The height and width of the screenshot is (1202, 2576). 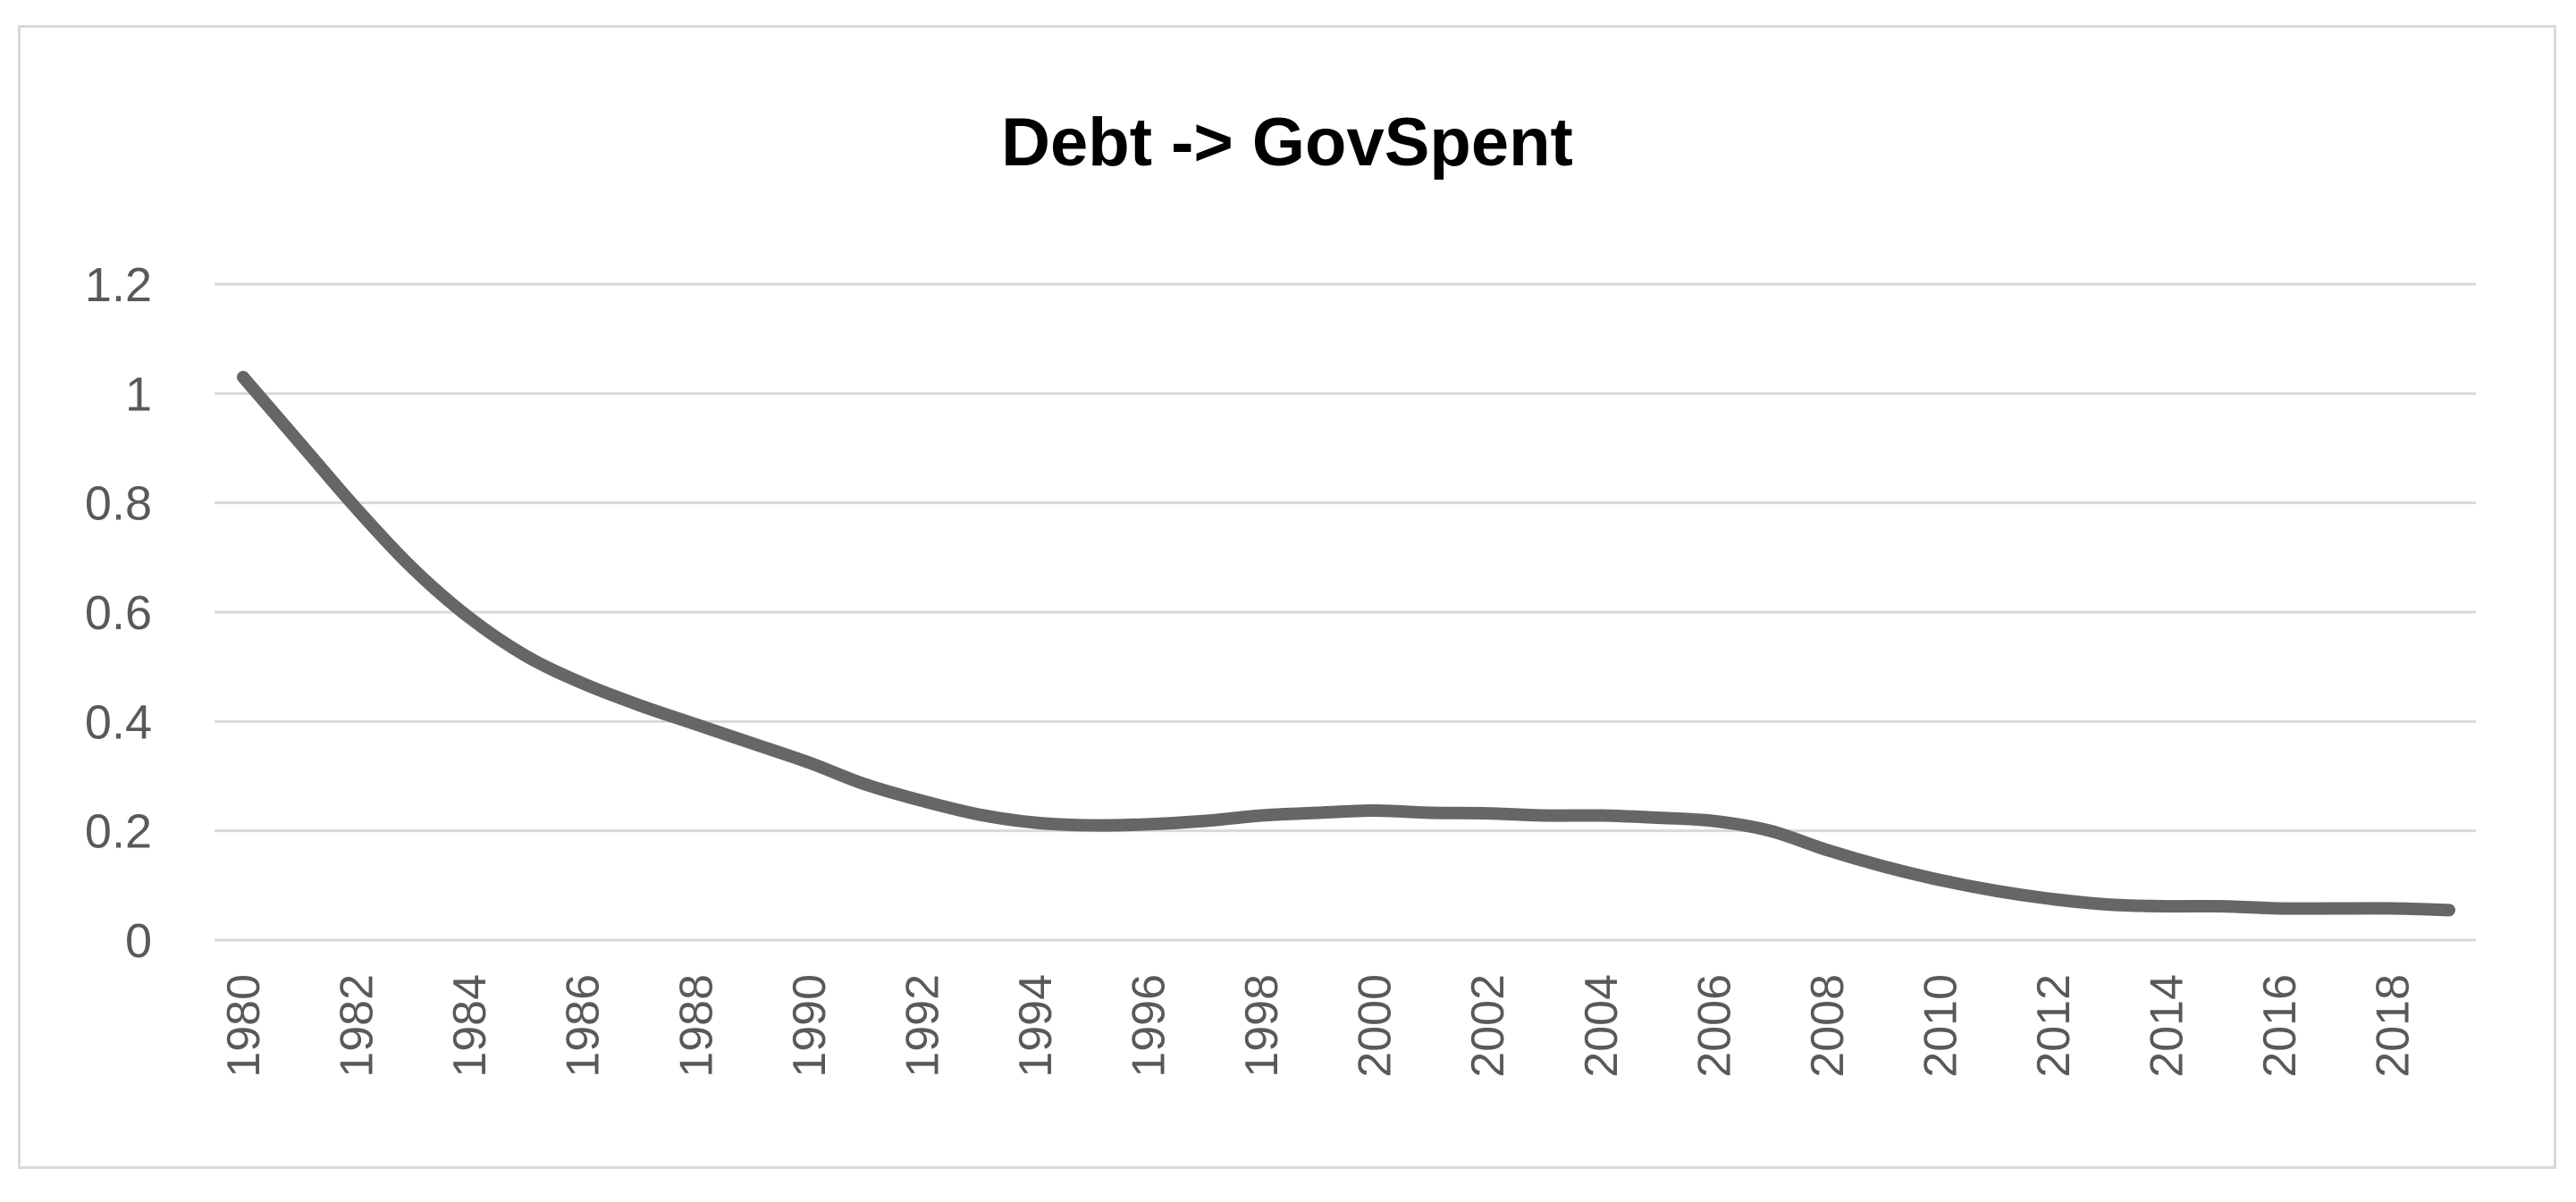 What do you see at coordinates (139, 941) in the screenshot?
I see `y-tick-label: 0` at bounding box center [139, 941].